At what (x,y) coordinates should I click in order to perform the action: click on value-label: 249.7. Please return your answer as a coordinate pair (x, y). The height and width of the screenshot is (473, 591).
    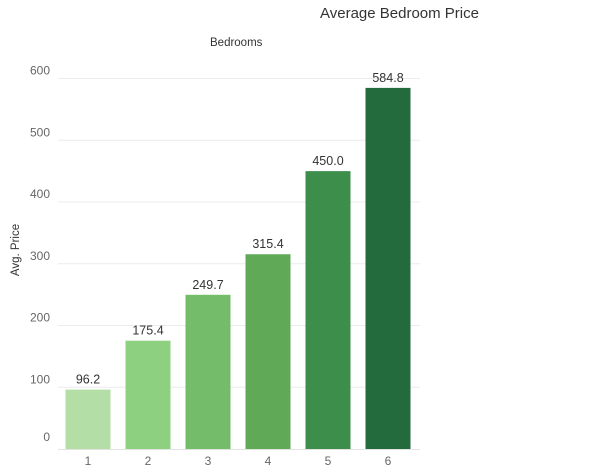
    Looking at the image, I should click on (207, 285).